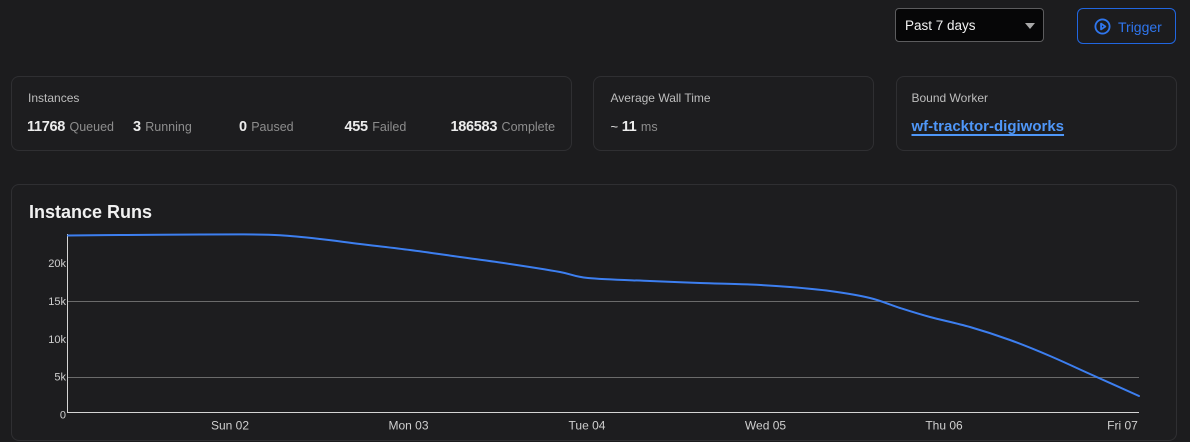  Describe the element at coordinates (63, 416) in the screenshot. I see `svg-text: 0` at that location.